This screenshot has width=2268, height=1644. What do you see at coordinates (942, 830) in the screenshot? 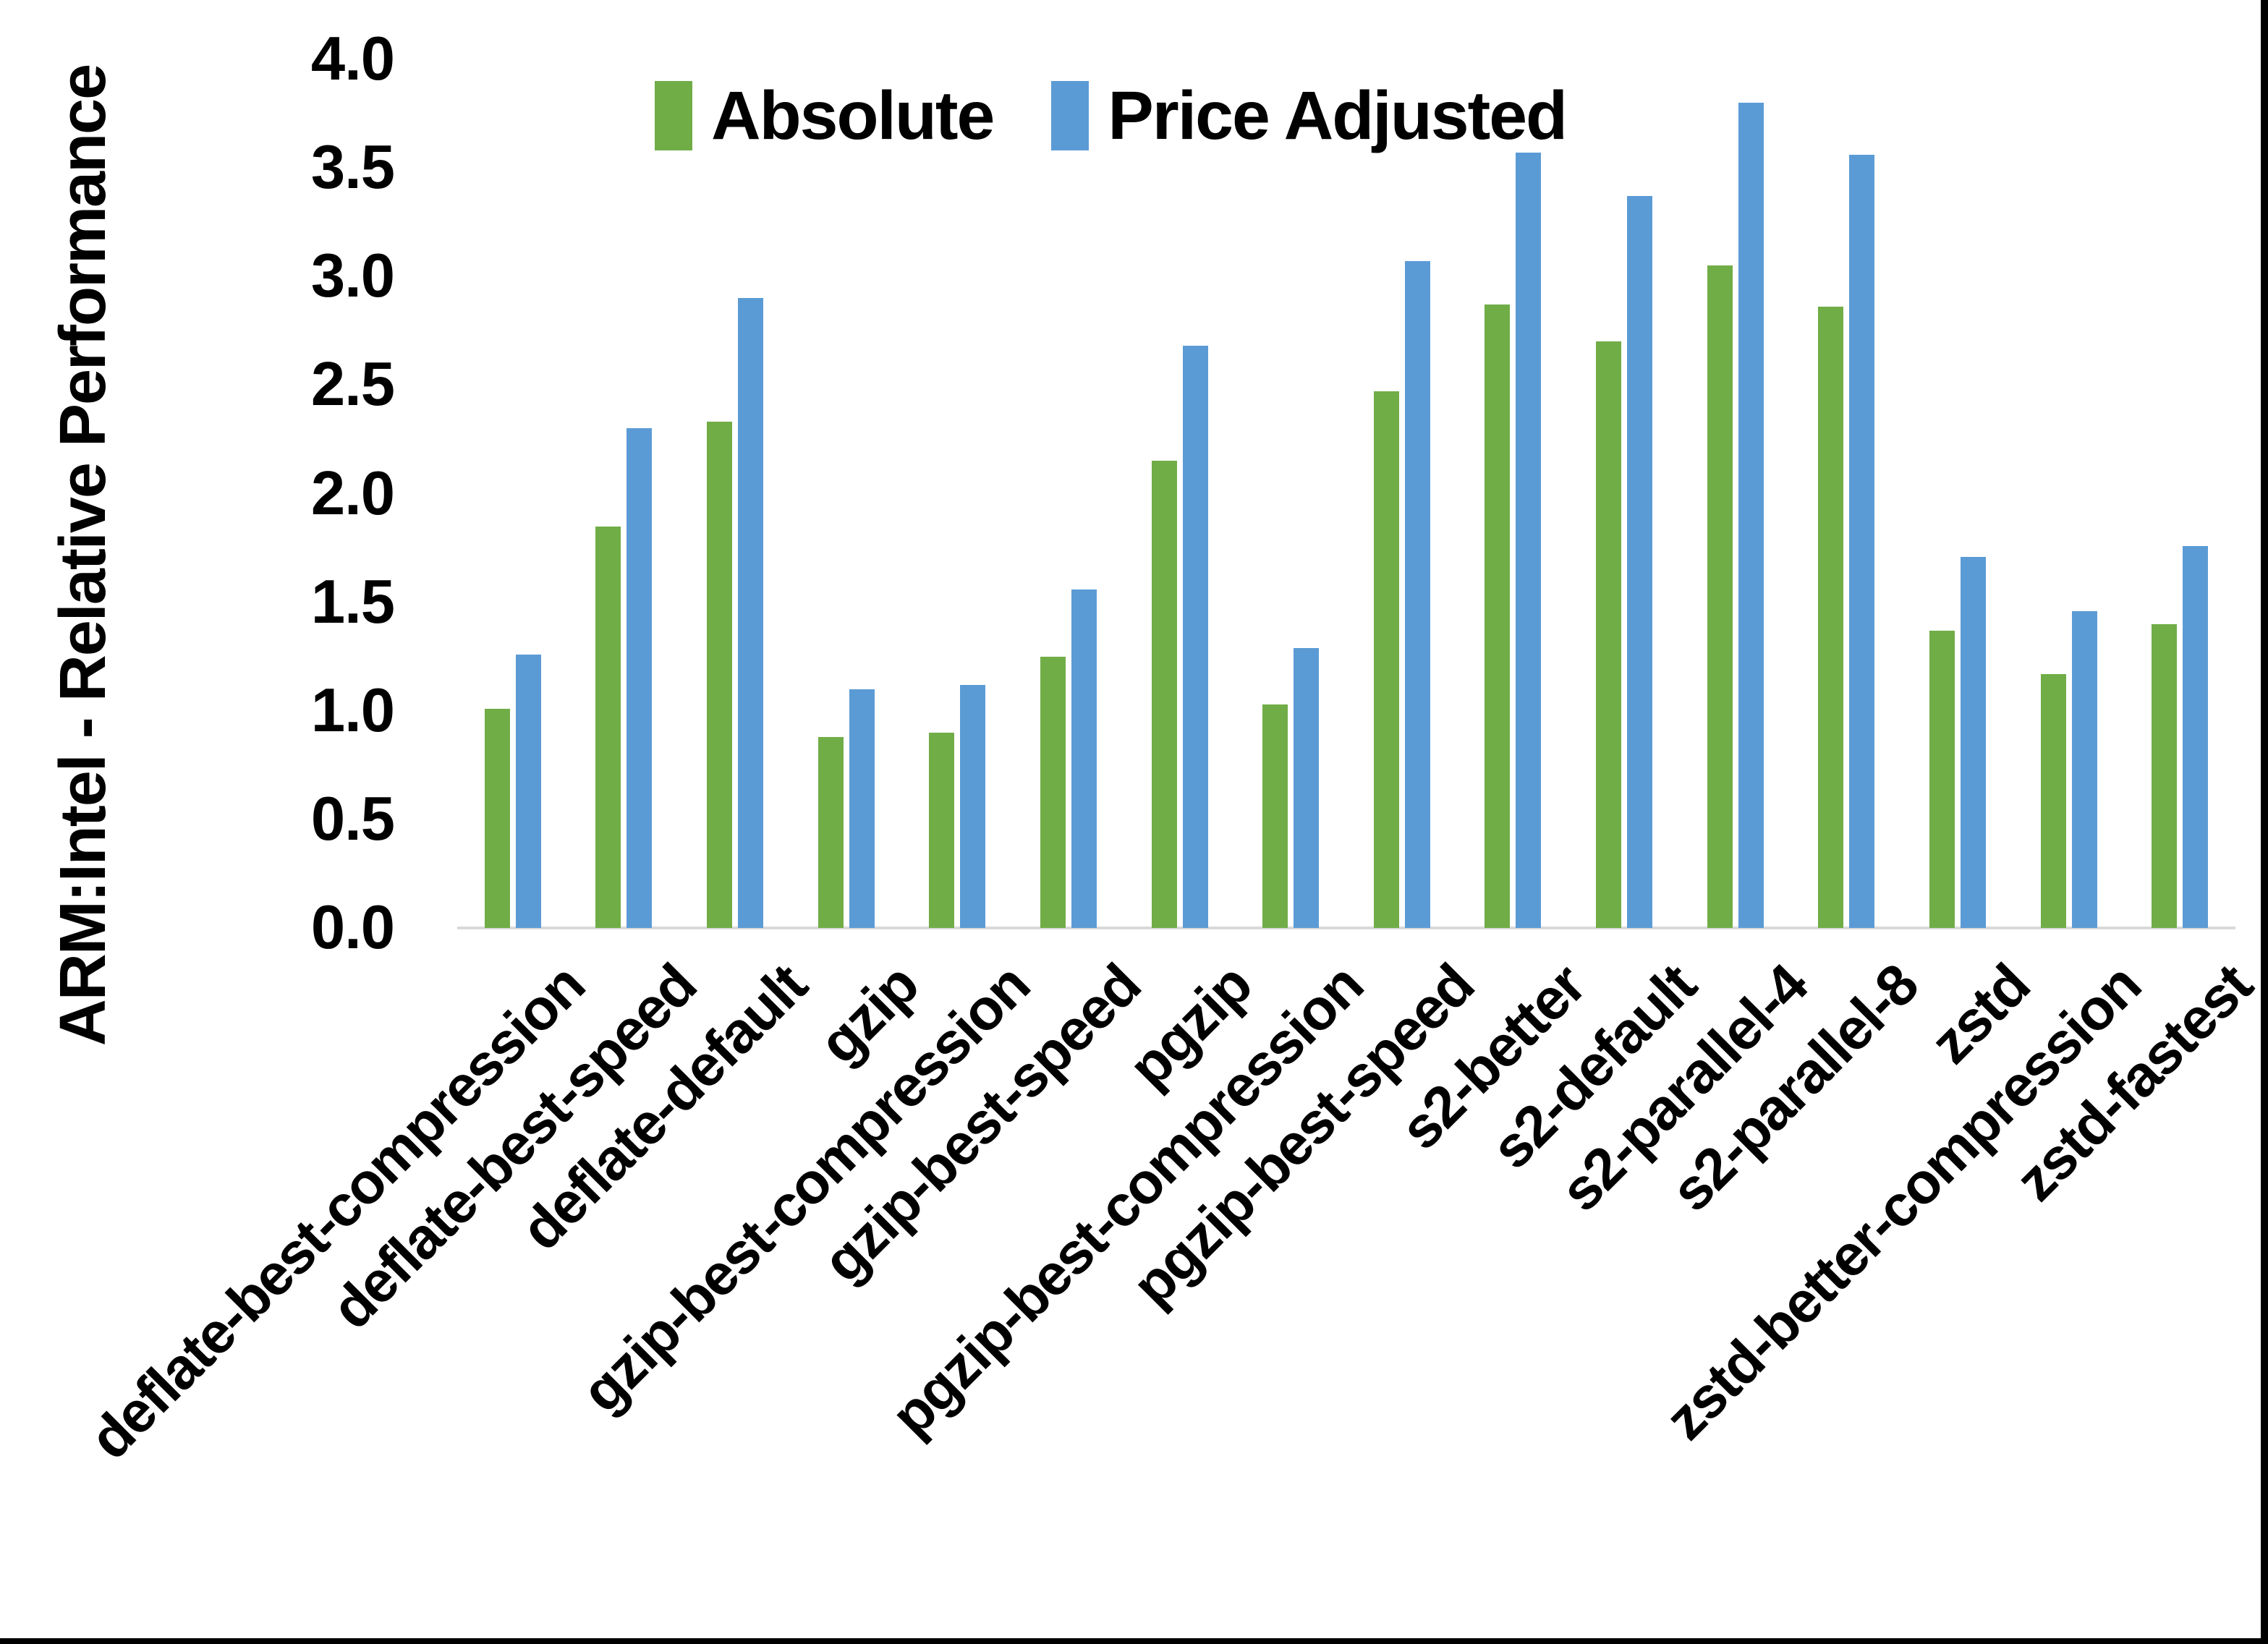
I see `bar-absolute-gzip-best-compression` at bounding box center [942, 830].